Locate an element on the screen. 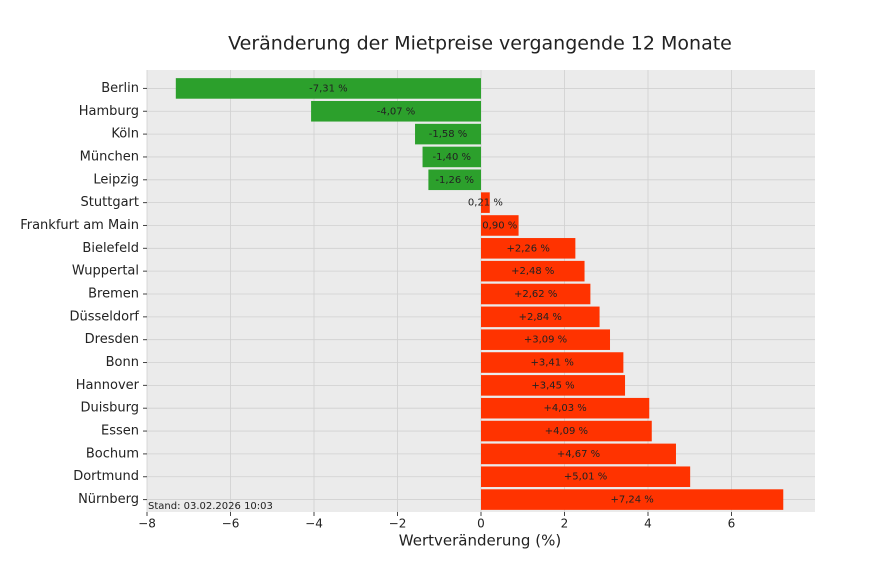 Image resolution: width=870 pixels, height=574 pixels. x-tick-label: −4 is located at coordinates (314, 524).